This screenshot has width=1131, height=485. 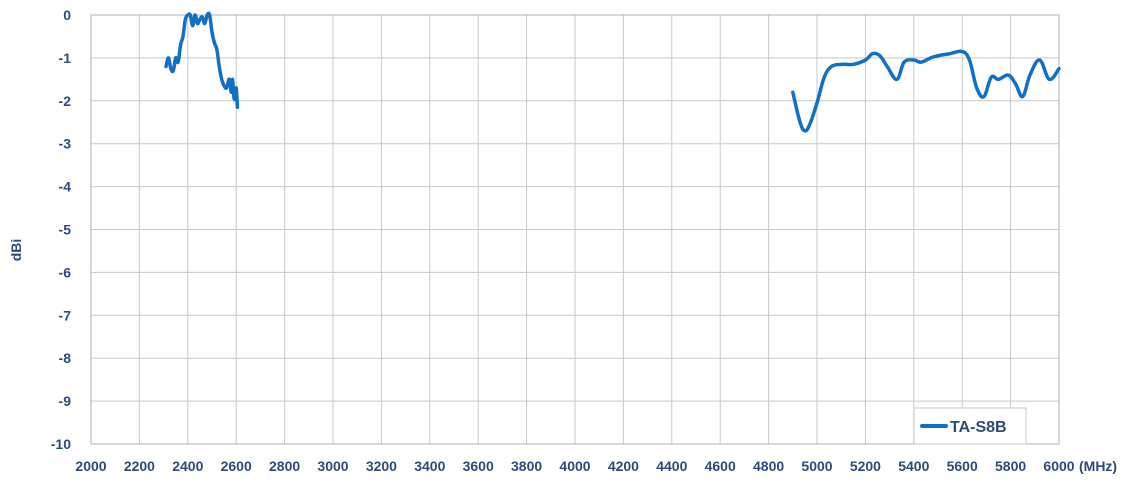 What do you see at coordinates (65, 101) in the screenshot?
I see `y-tick-label: -2` at bounding box center [65, 101].